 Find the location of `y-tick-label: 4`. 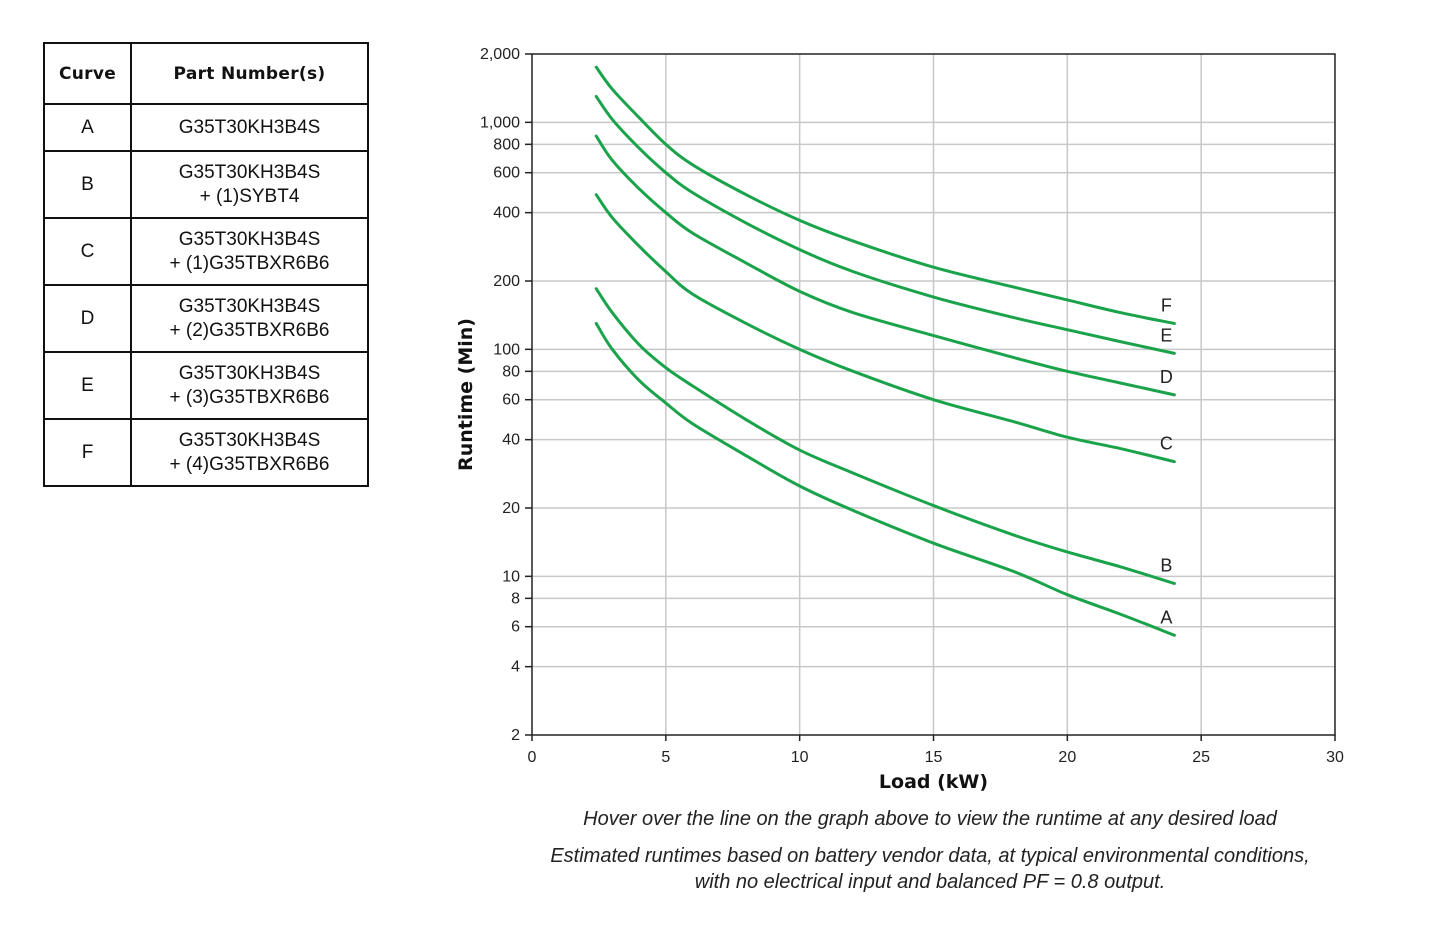

y-tick-label: 4 is located at coordinates (515, 667).